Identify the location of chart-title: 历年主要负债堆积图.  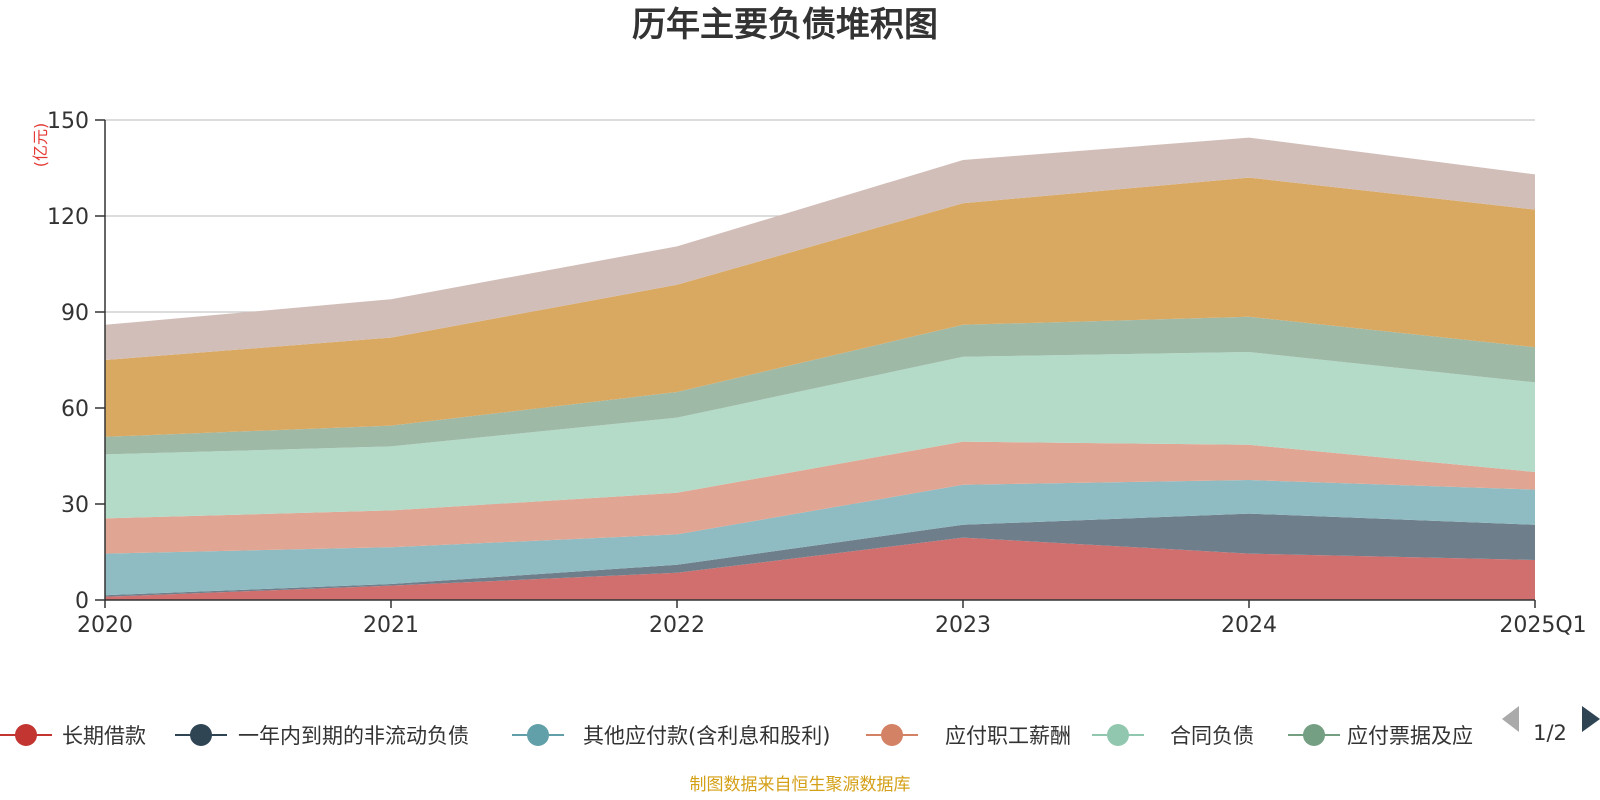
(785, 25).